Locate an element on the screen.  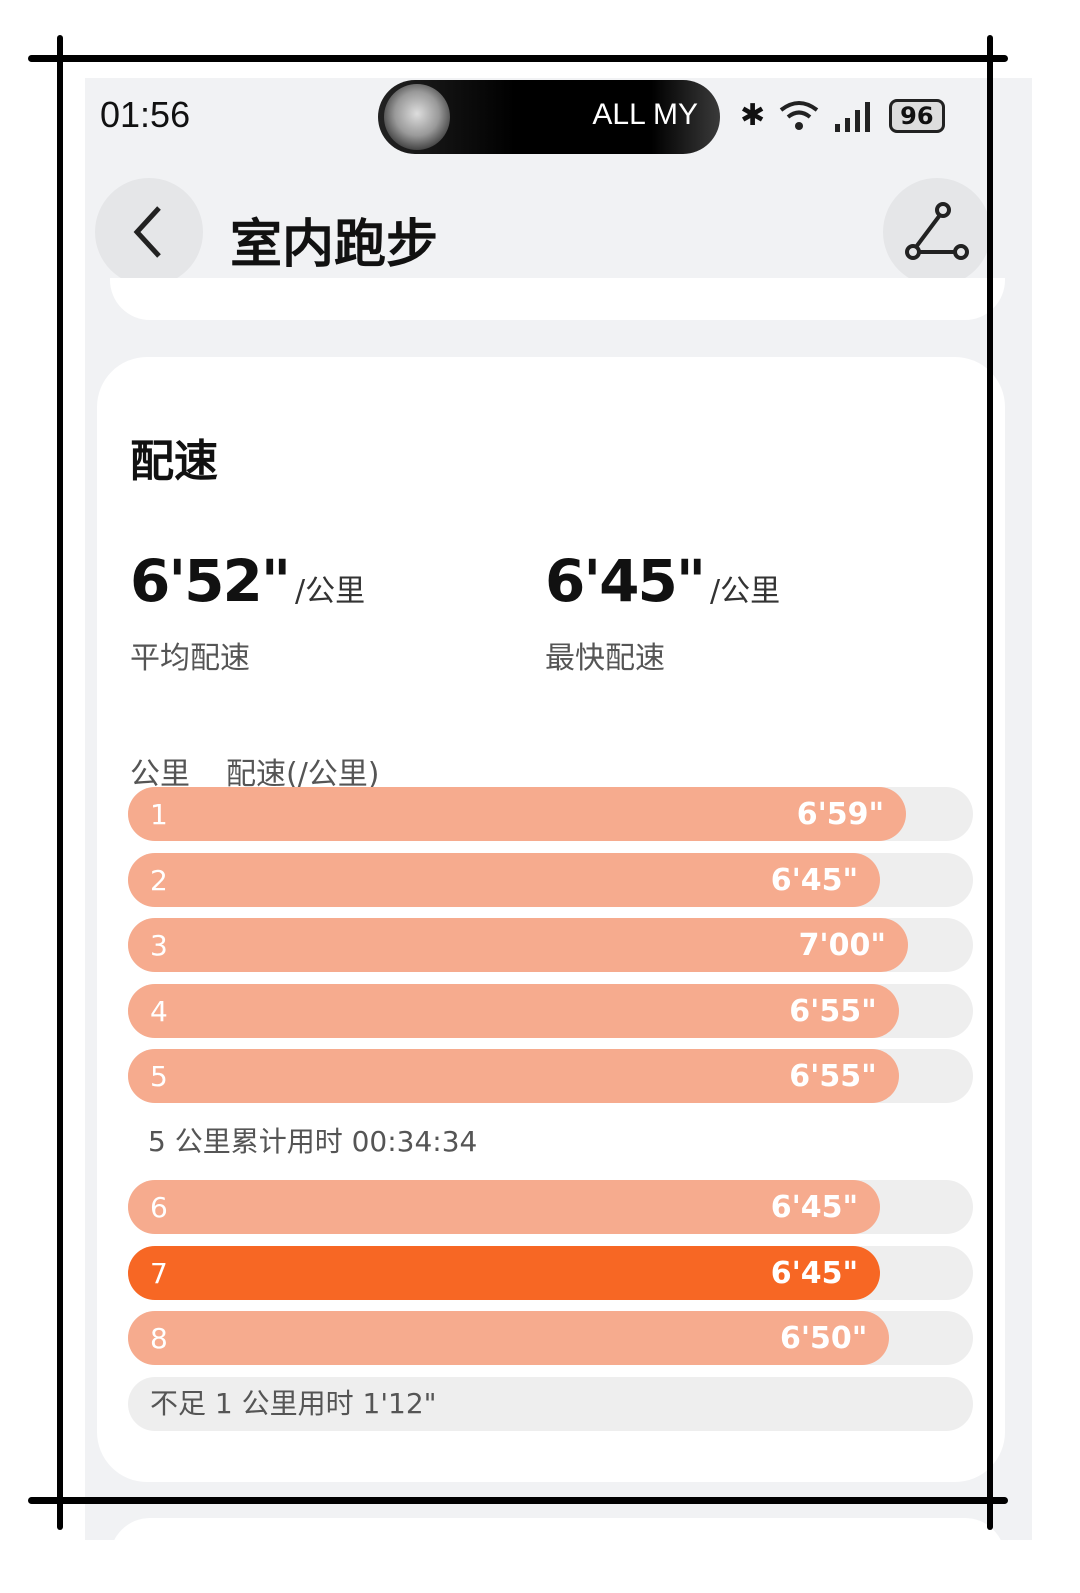
frame-line-top is located at coordinates (518, 58).